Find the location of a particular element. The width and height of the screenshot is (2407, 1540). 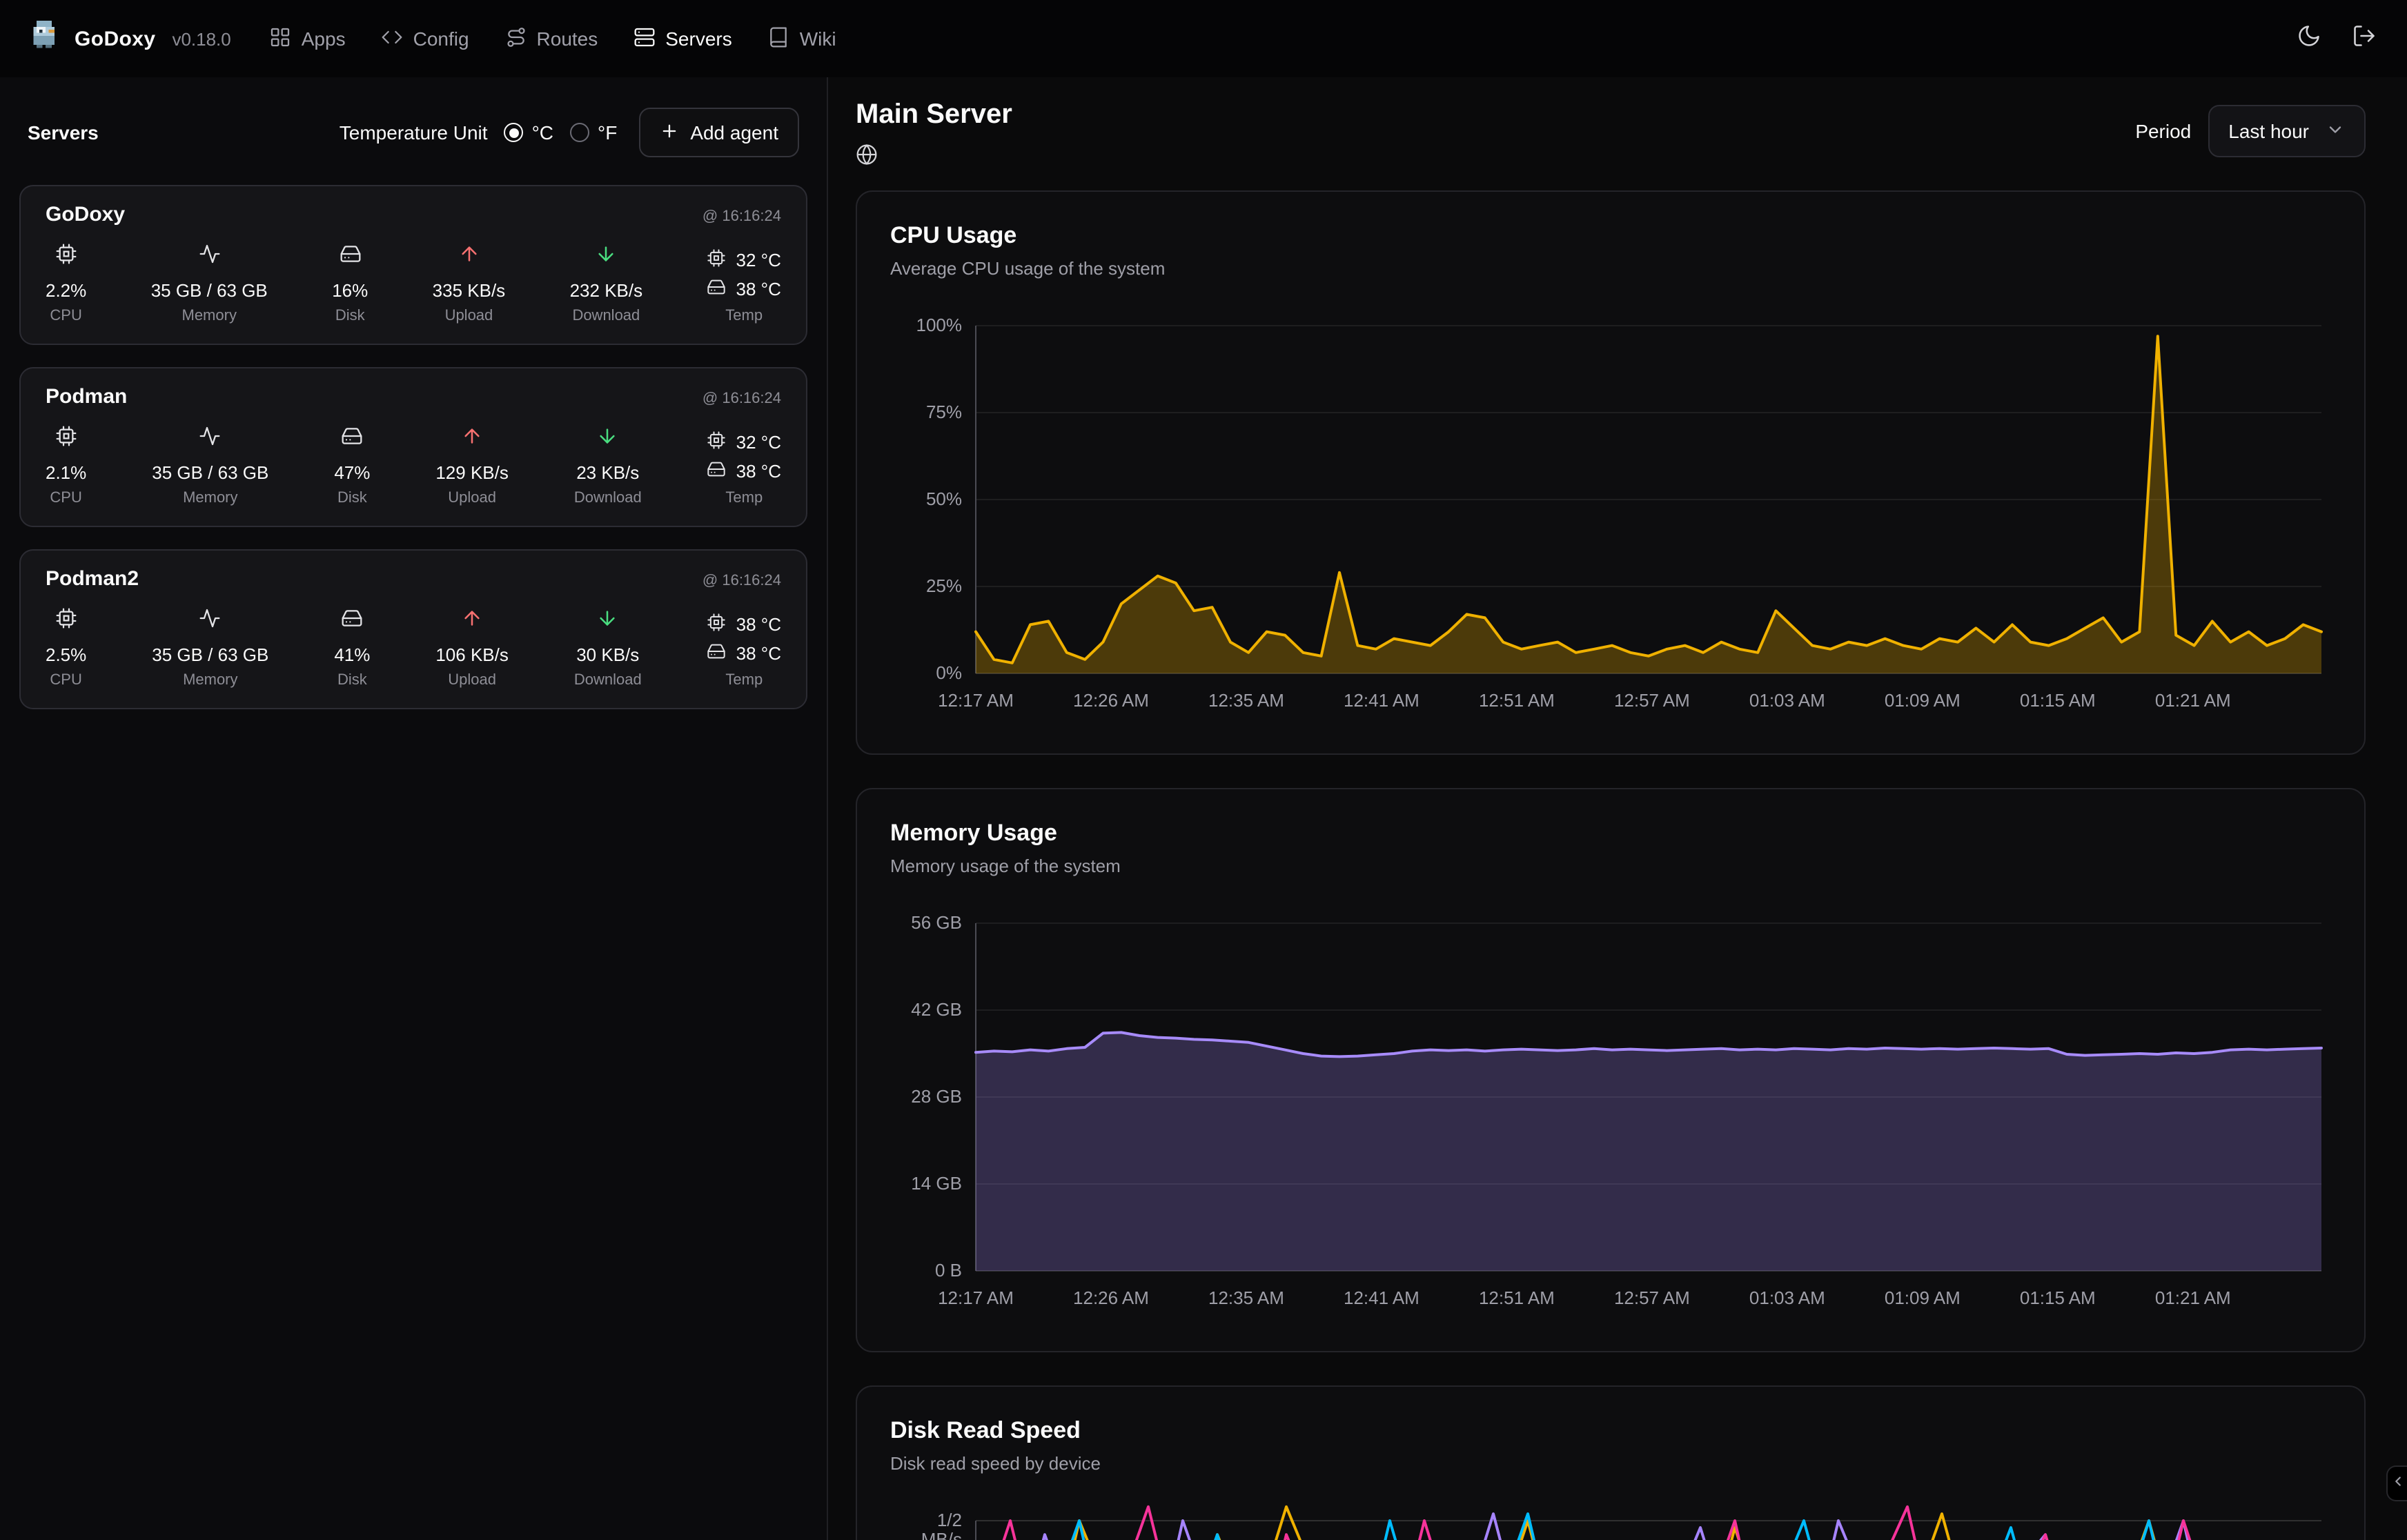

server-name: GoDoxy is located at coordinates (86, 215).